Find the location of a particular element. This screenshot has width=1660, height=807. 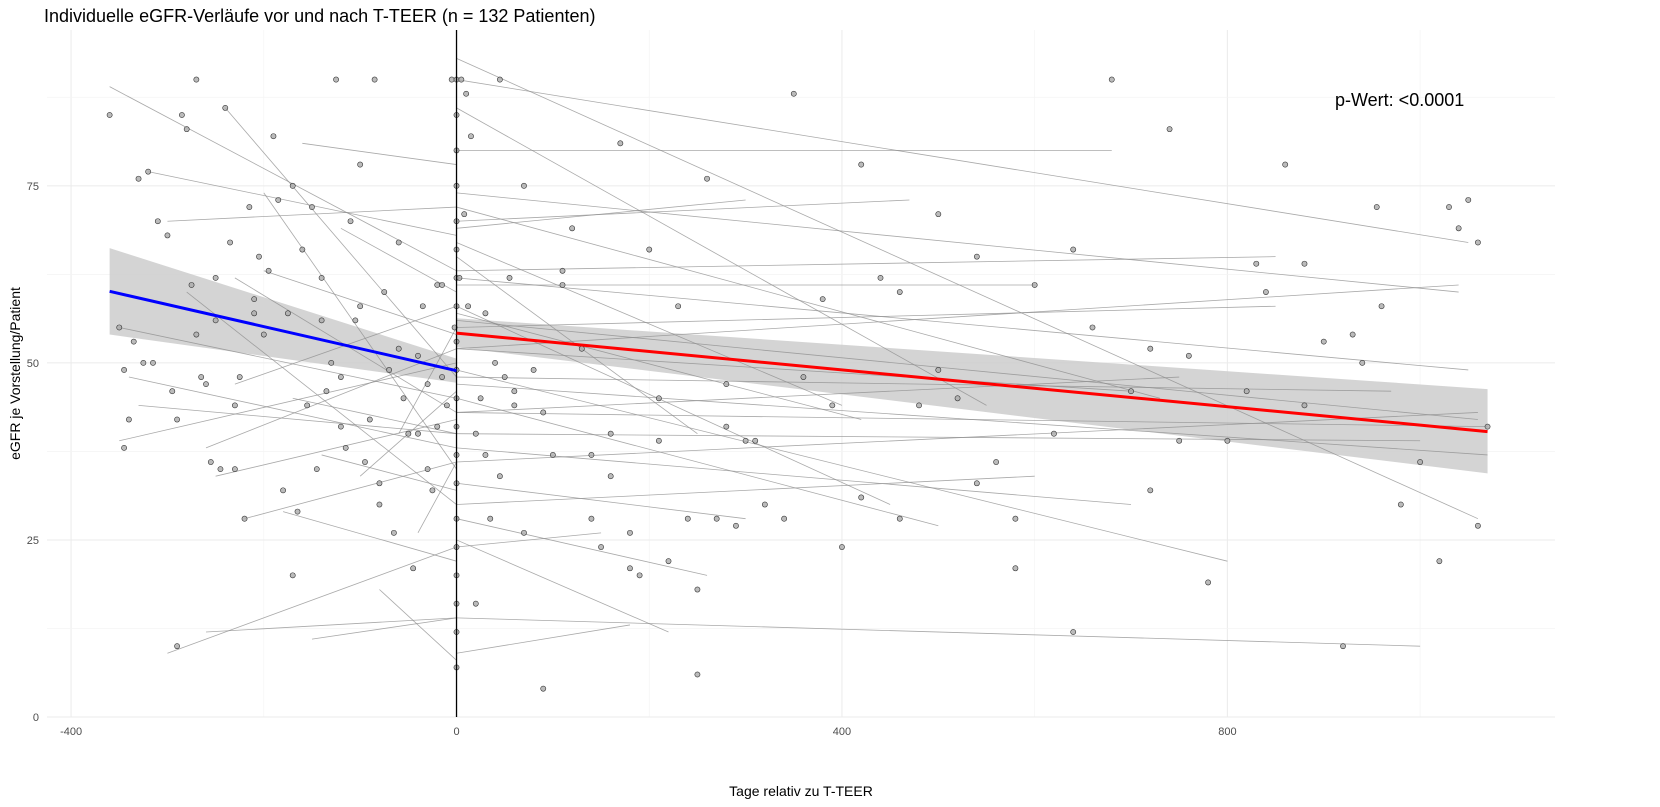

y-tick-label: 0 is located at coordinates (36, 718).